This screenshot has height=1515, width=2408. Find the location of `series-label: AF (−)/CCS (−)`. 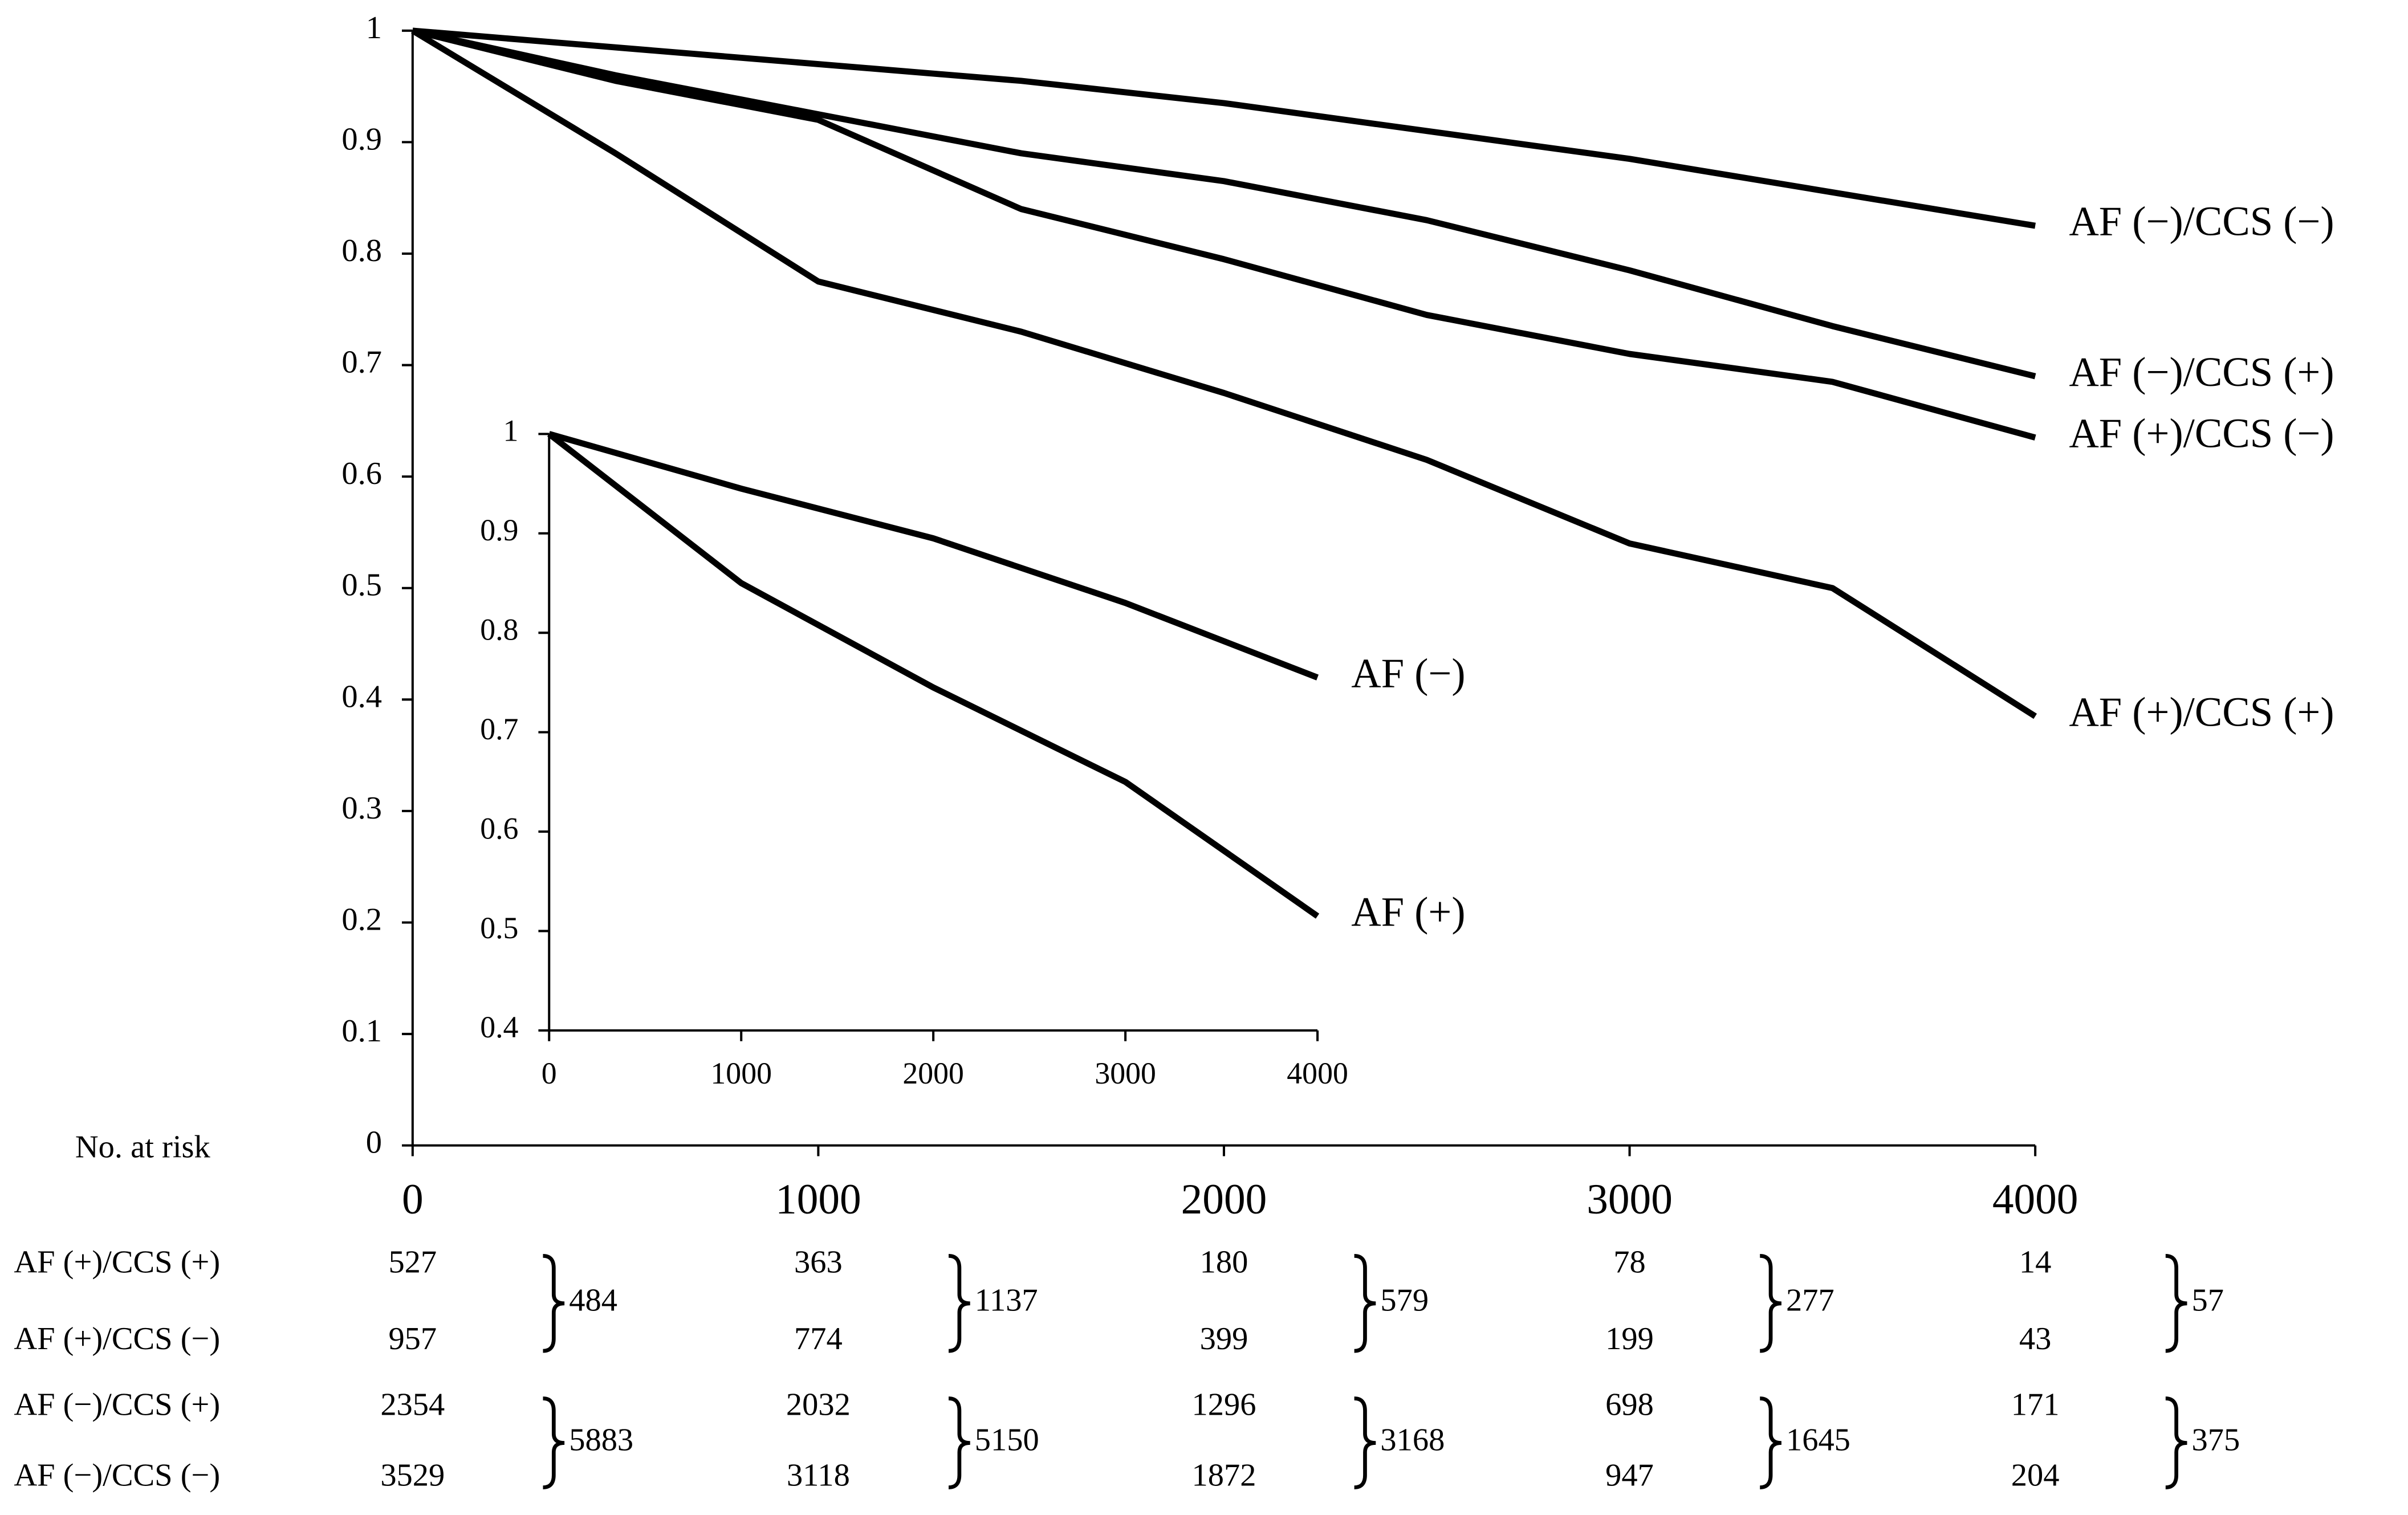

series-label: AF (−)/CCS (−) is located at coordinates (2201, 221).